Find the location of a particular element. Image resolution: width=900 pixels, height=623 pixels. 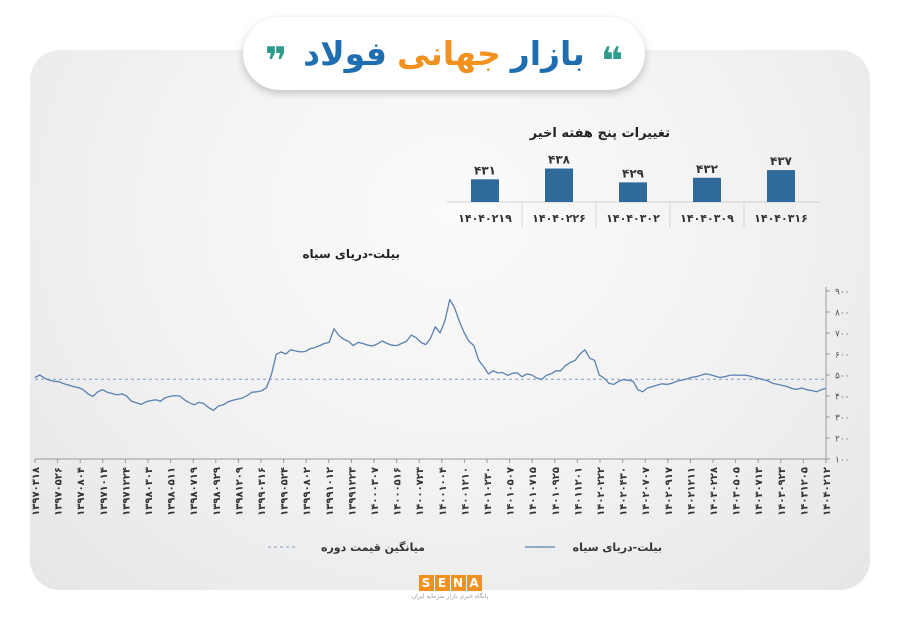

x-tick-label: ۱۴۰۰۱۰۰۴ is located at coordinates (443, 491).